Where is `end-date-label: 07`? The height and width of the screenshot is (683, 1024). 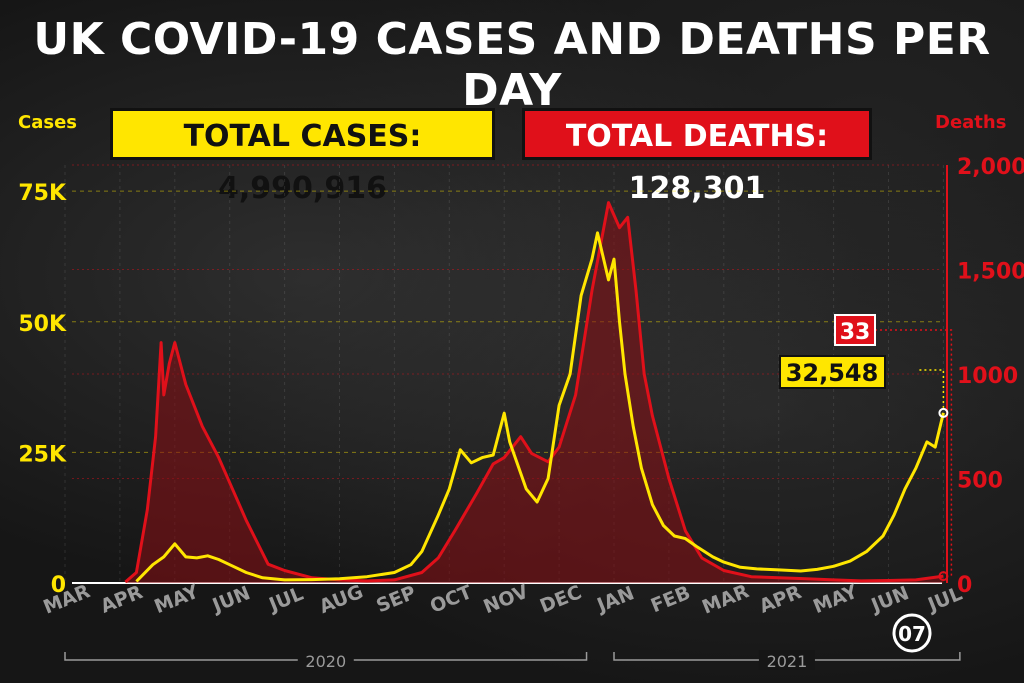 end-date-label: 07 is located at coordinates (912, 634).